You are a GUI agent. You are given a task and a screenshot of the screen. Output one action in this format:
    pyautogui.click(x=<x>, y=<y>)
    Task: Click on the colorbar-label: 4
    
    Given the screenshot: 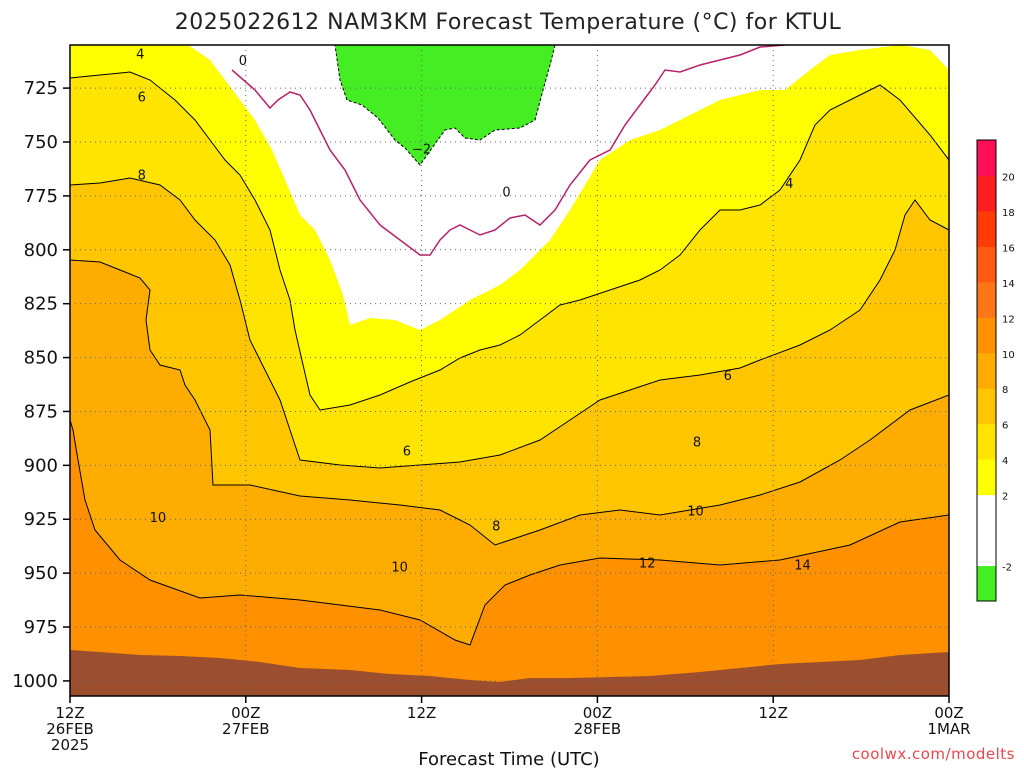 What is the action you would take?
    pyautogui.click(x=1005, y=461)
    